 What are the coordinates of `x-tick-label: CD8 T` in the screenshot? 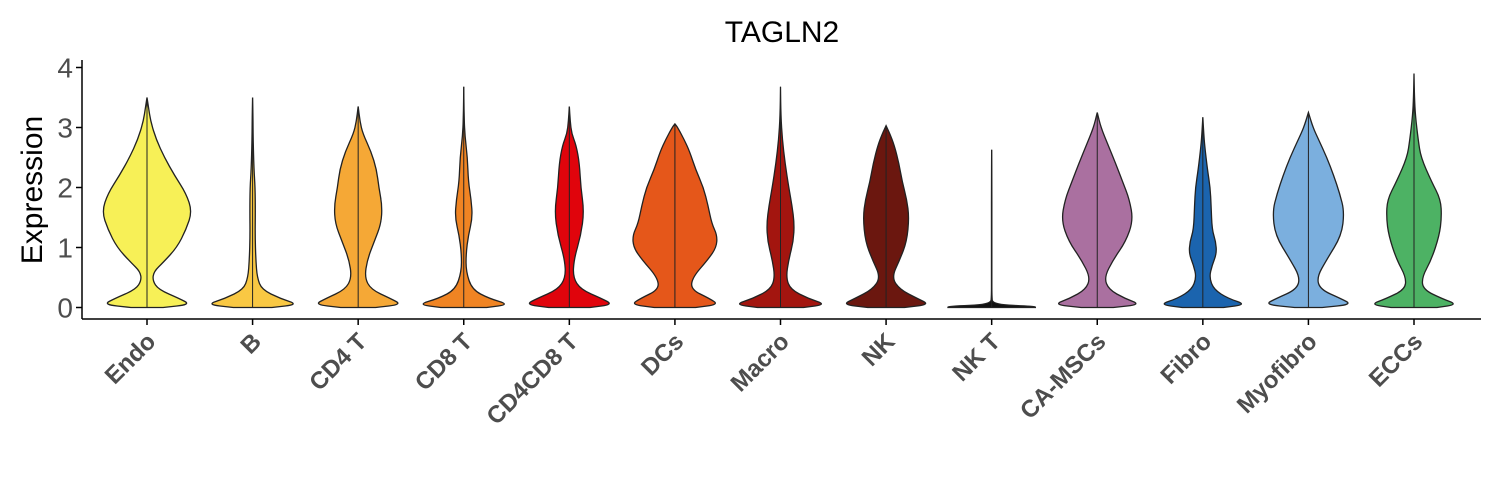 It's located at (444, 362).